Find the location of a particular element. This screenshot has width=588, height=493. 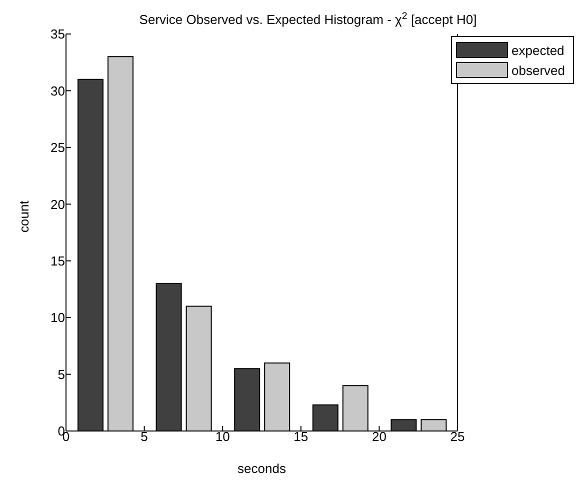

legend-label: observed is located at coordinates (538, 70).